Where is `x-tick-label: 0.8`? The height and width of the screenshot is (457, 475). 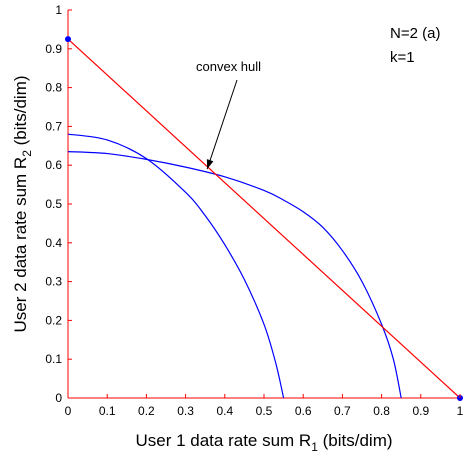
x-tick-label: 0.8 is located at coordinates (381, 411).